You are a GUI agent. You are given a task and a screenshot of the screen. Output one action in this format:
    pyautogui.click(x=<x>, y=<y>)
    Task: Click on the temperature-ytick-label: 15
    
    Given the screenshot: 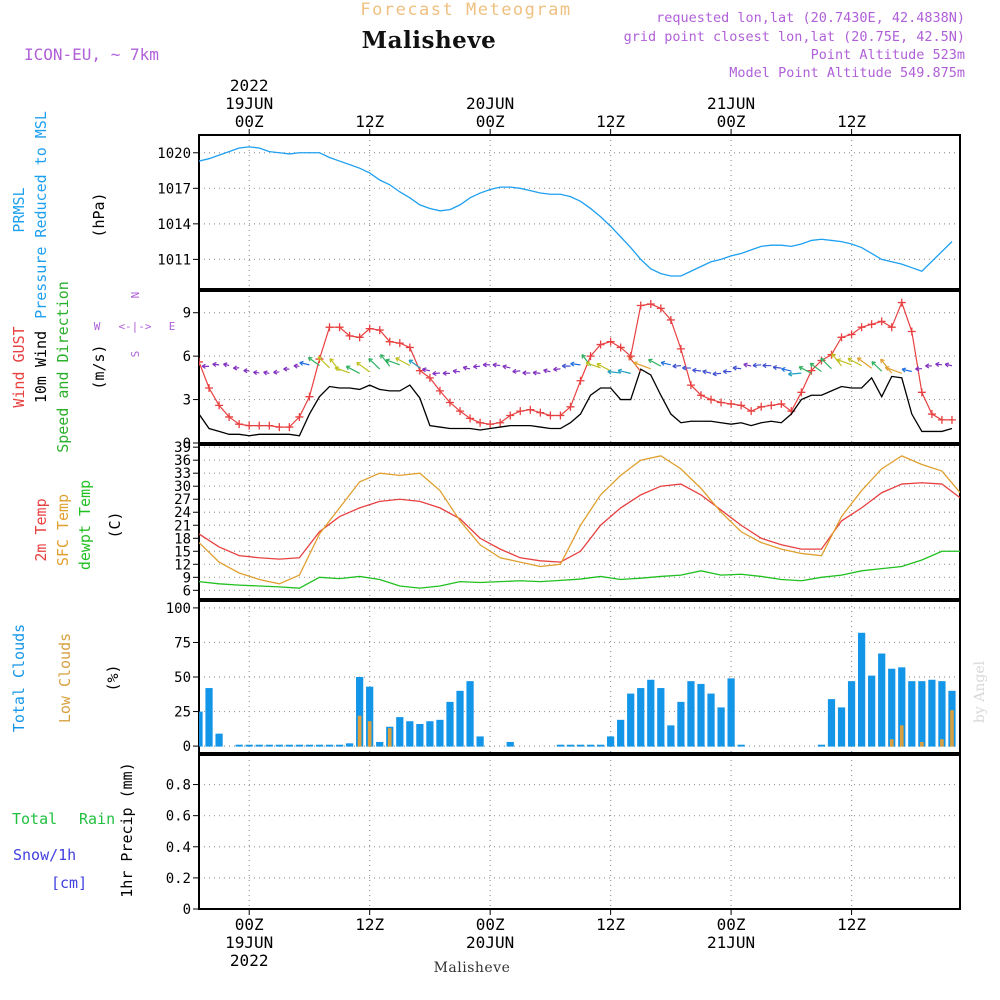 What is the action you would take?
    pyautogui.click(x=182, y=552)
    